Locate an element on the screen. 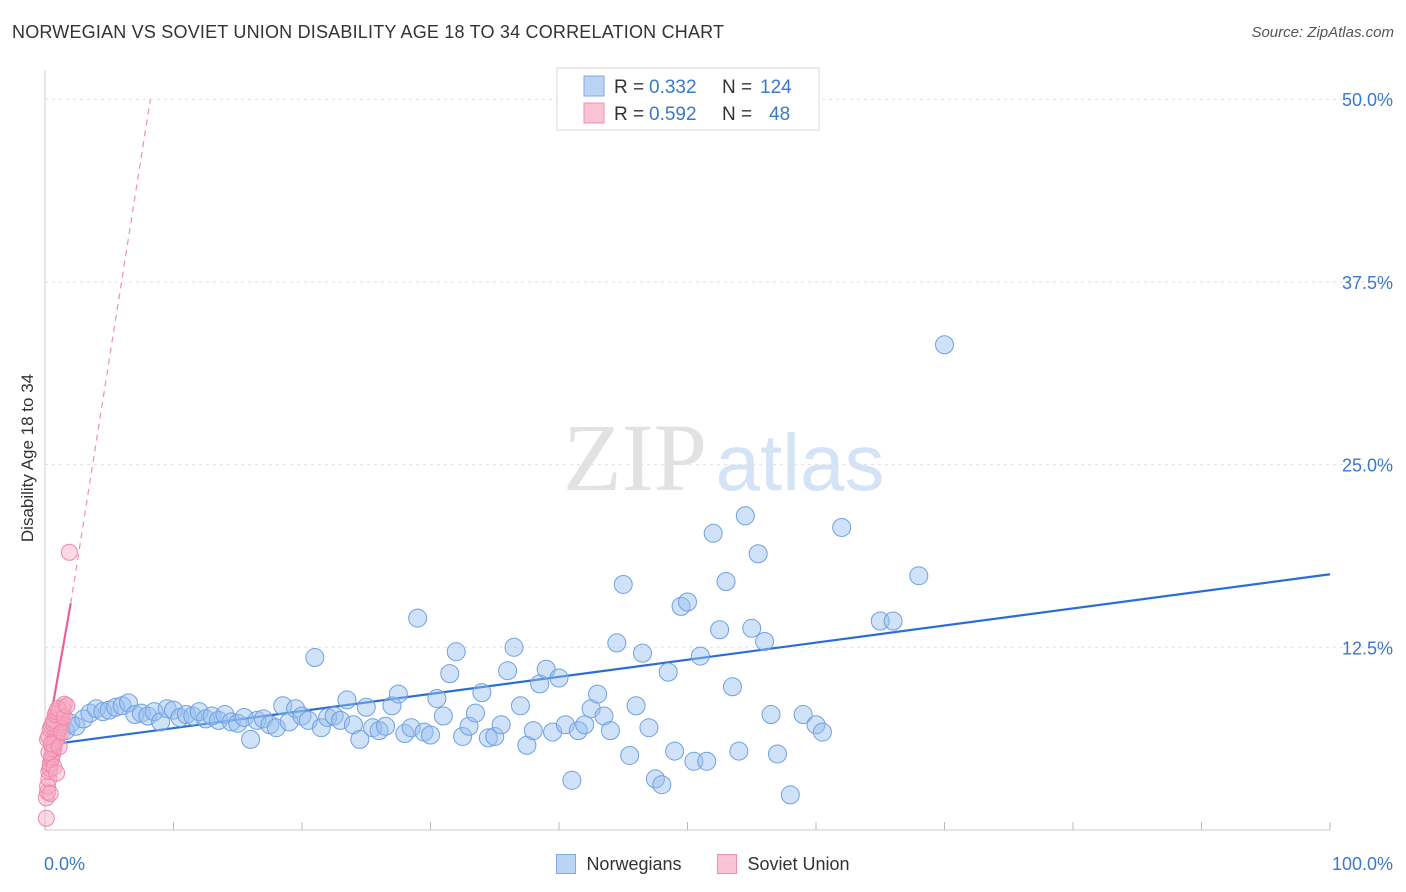  legend-top-r-label-2: R = is located at coordinates (629, 114).